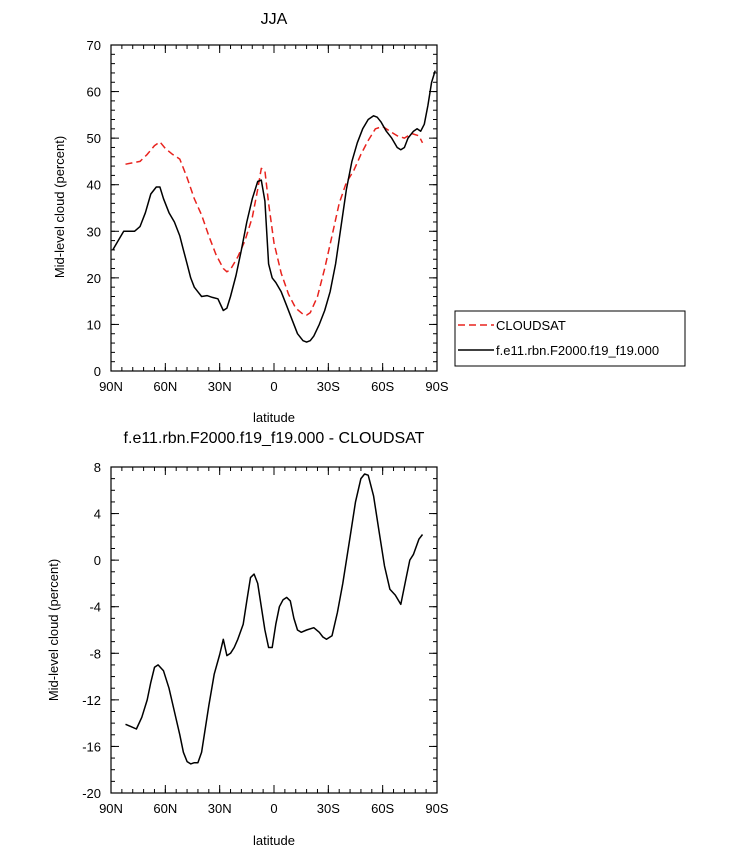 The image size is (733, 855). What do you see at coordinates (94, 45) in the screenshot?
I see `top-chart-y-tick-label: 70` at bounding box center [94, 45].